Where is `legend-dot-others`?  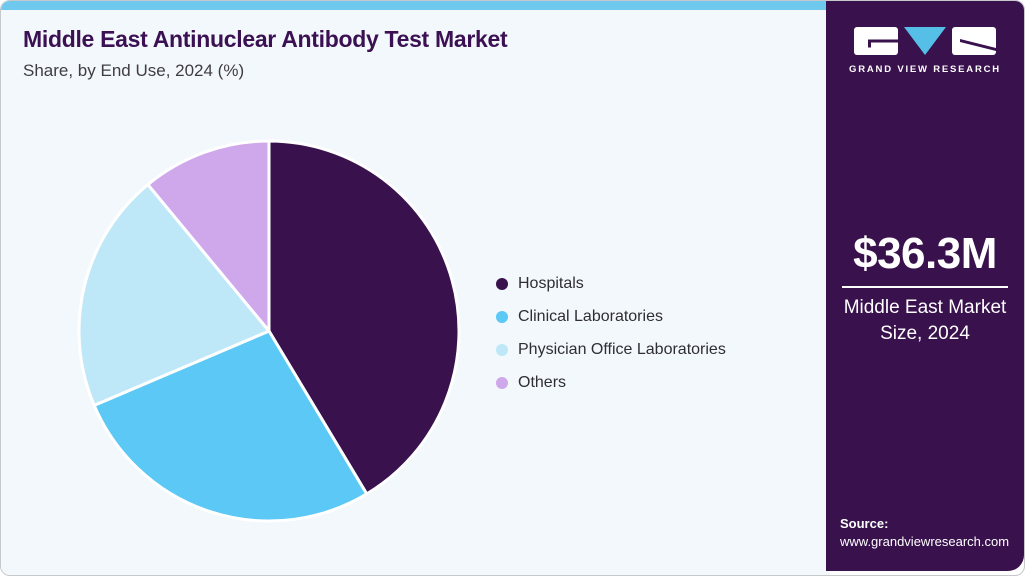 legend-dot-others is located at coordinates (502, 382).